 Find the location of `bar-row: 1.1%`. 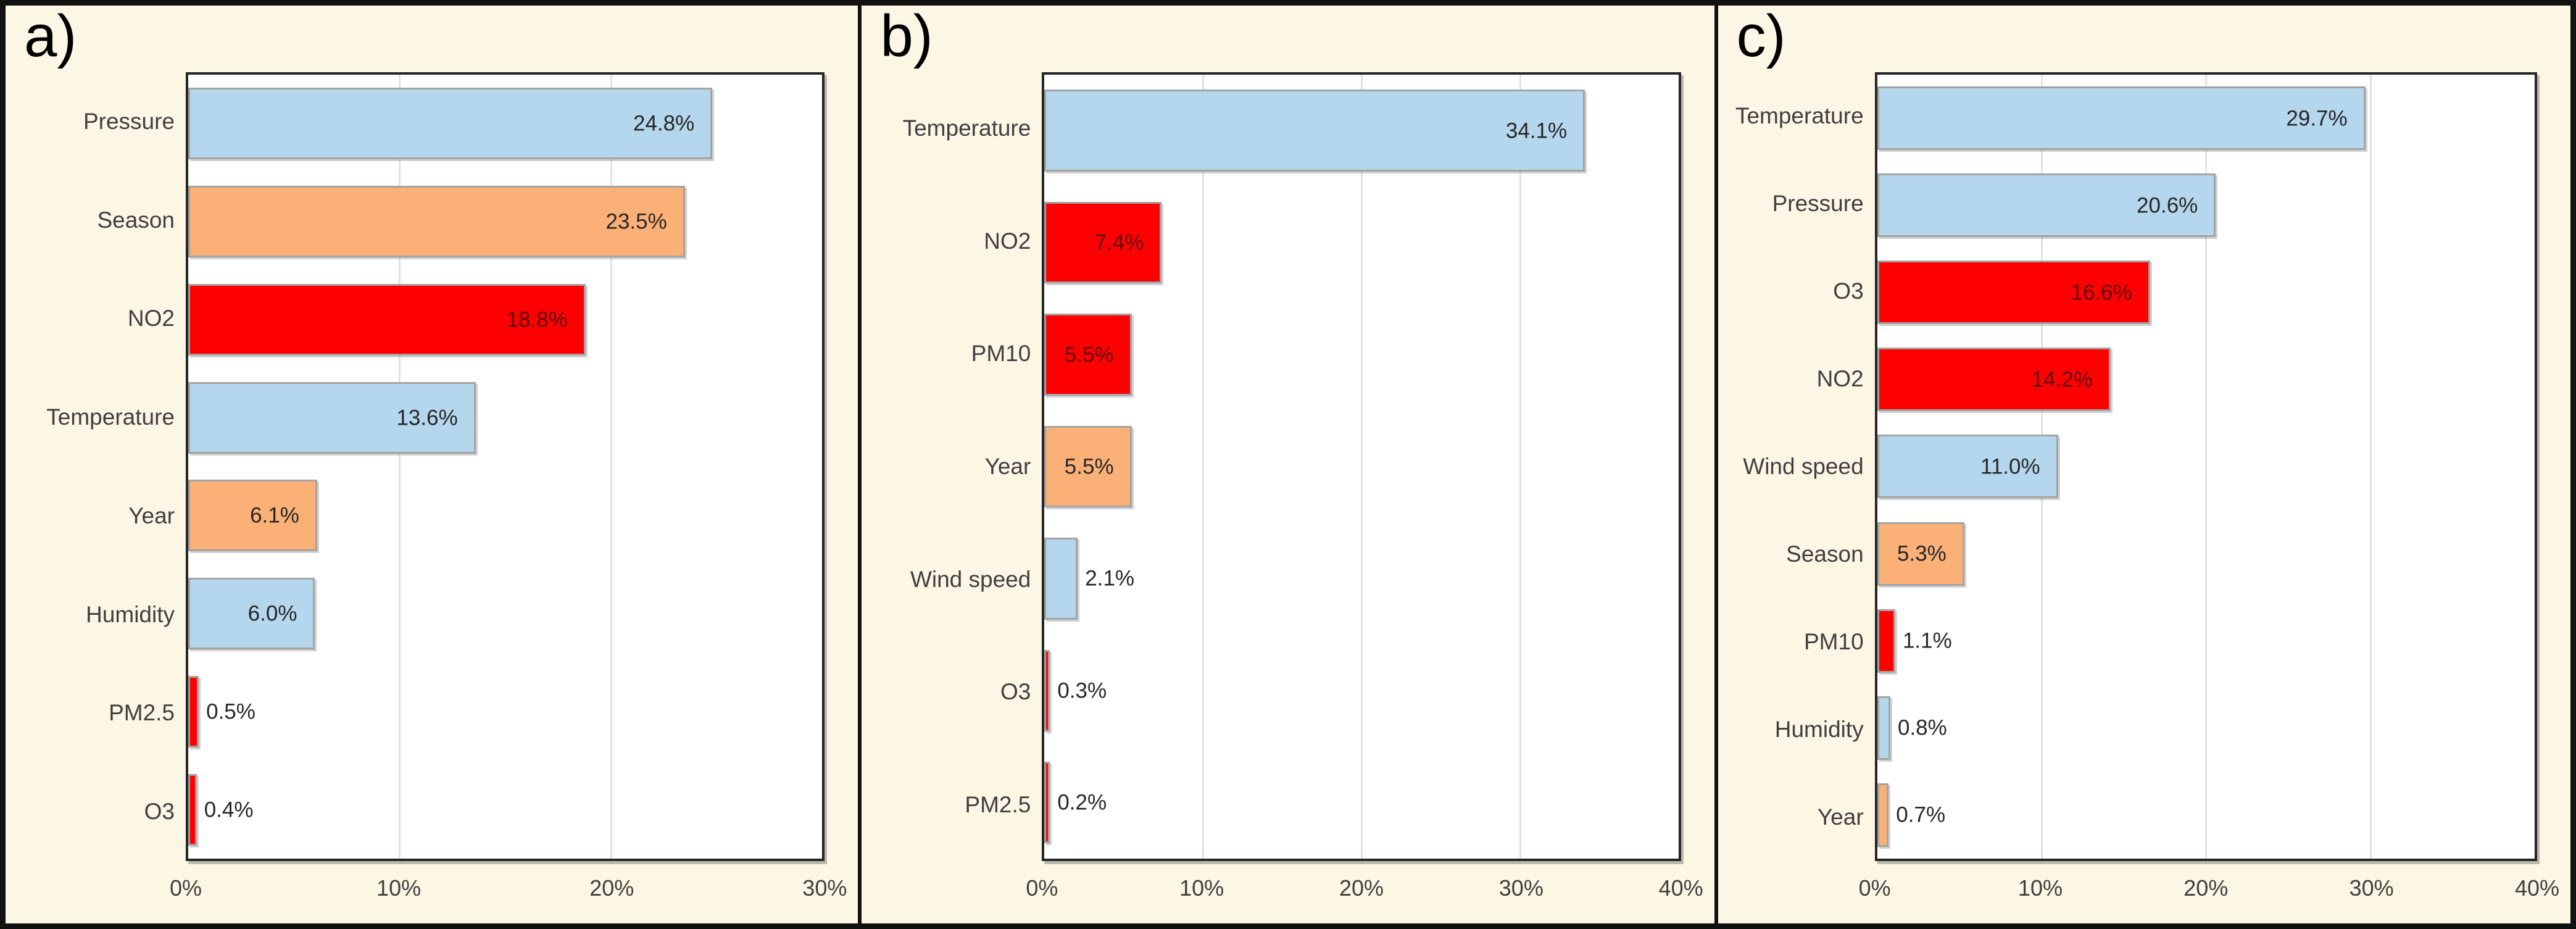

bar-row: 1.1% is located at coordinates (2206, 641).